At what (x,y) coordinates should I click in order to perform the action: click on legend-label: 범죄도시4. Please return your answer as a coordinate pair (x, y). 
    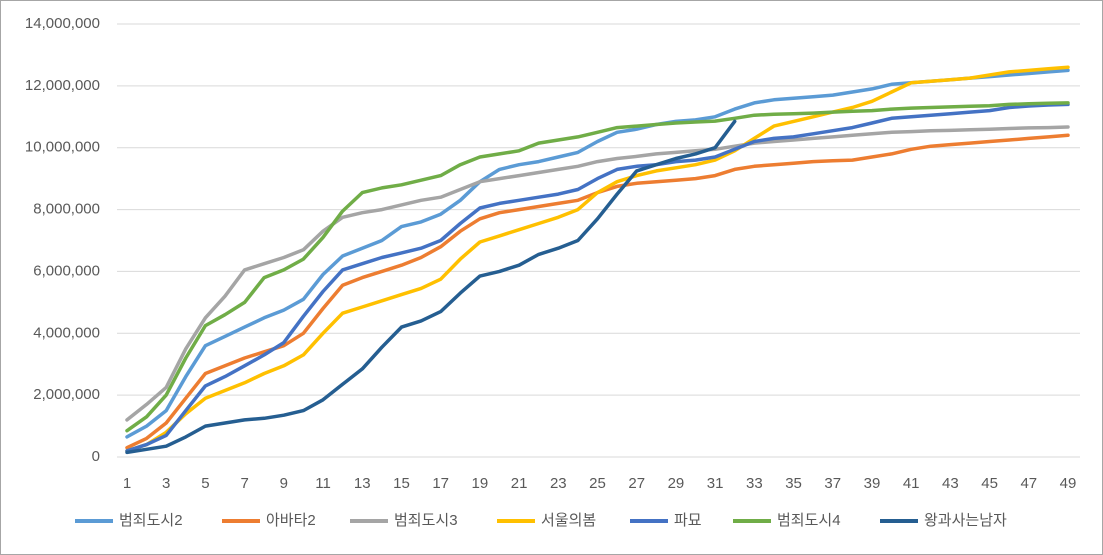
    Looking at the image, I should click on (809, 520).